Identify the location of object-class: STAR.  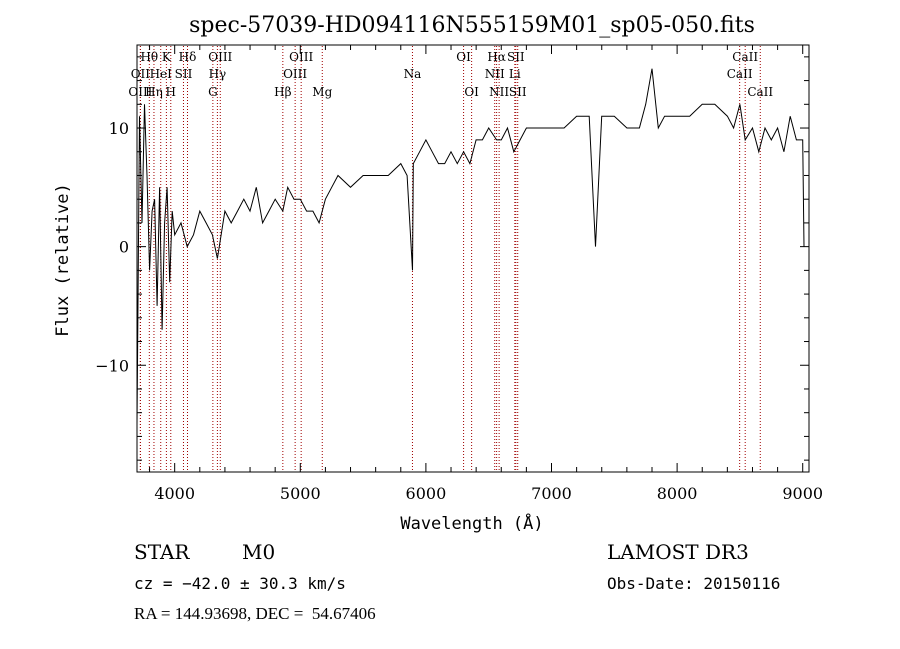
(162, 552).